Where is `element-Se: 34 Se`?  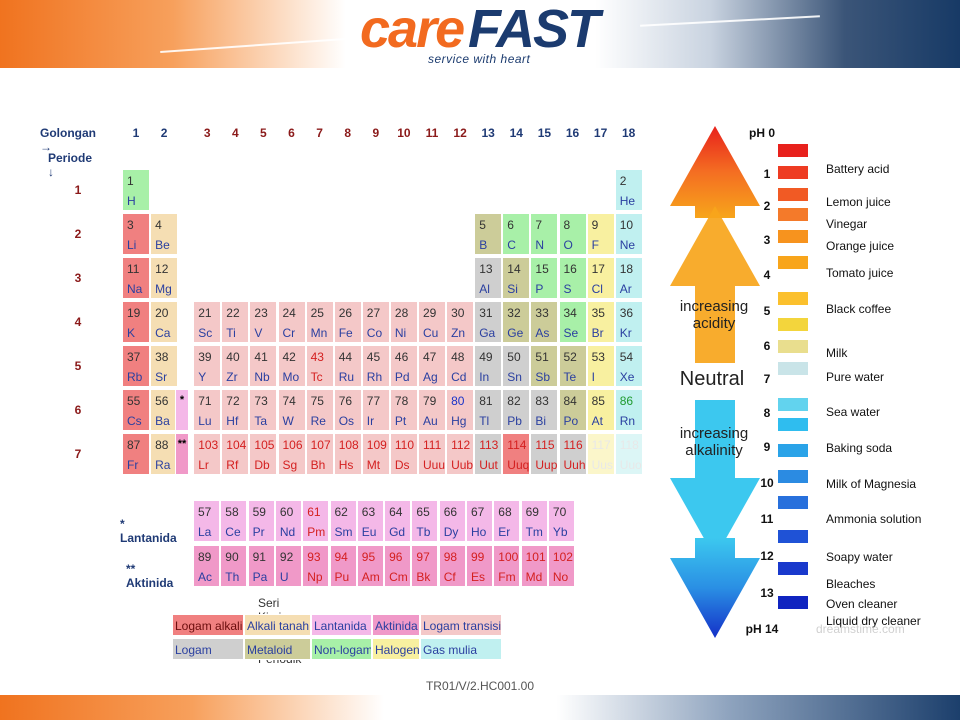 element-Se: 34 Se is located at coordinates (572, 322).